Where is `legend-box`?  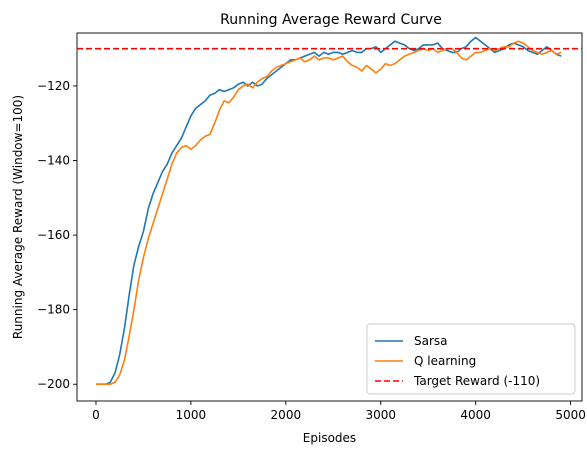 legend-box is located at coordinates (471, 359).